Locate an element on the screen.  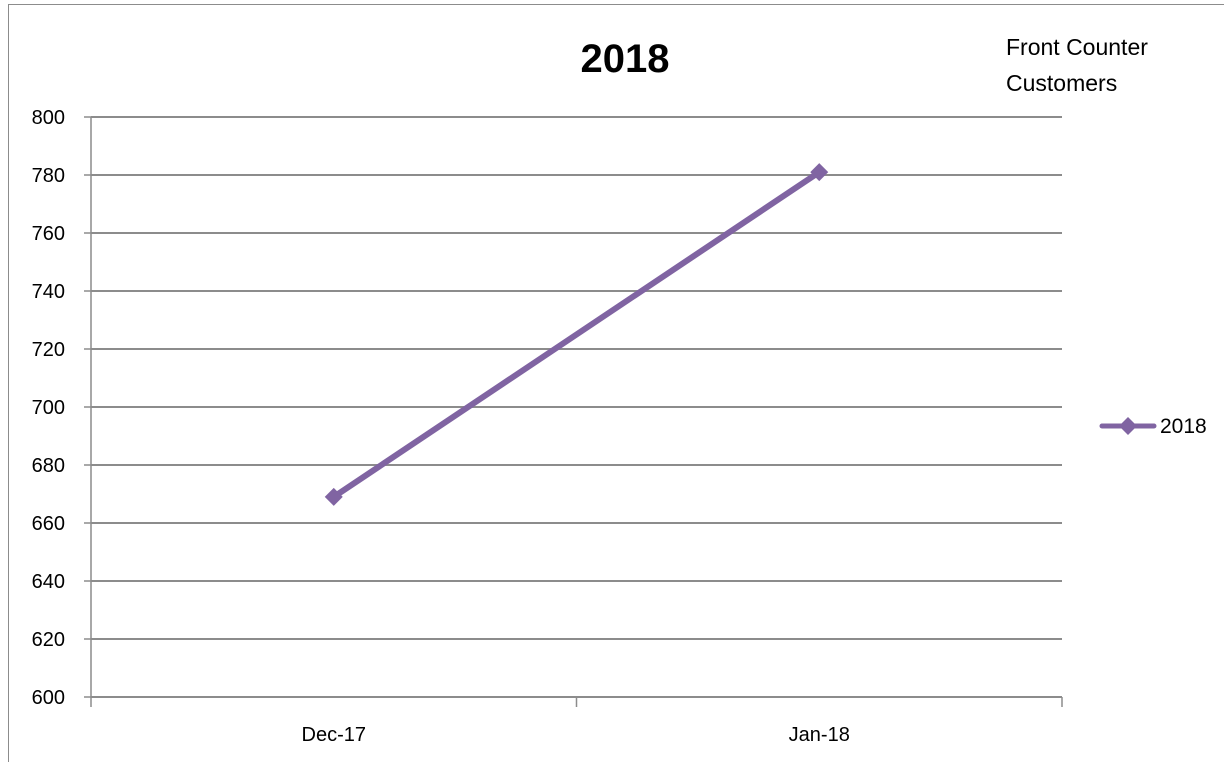
x-tick-label: Dec-17 is located at coordinates (334, 735).